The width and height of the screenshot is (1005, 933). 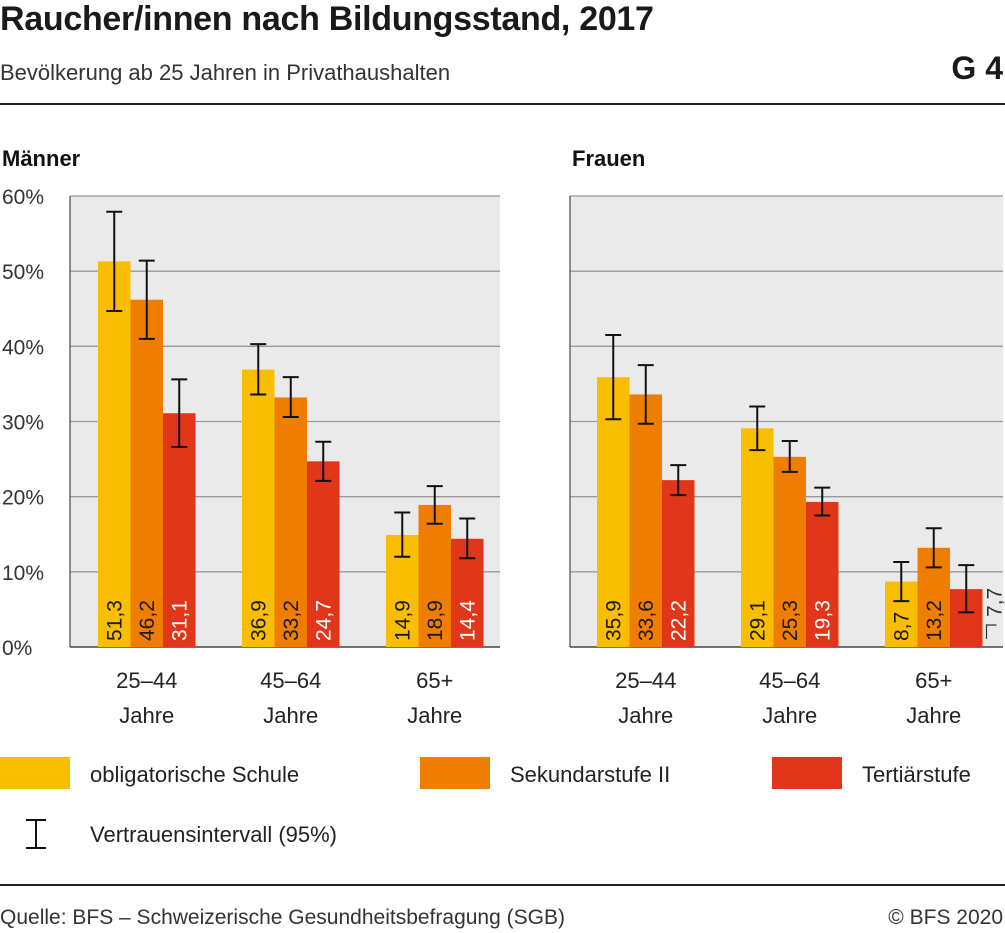 What do you see at coordinates (23, 423) in the screenshot?
I see `y-tick-label: 30%` at bounding box center [23, 423].